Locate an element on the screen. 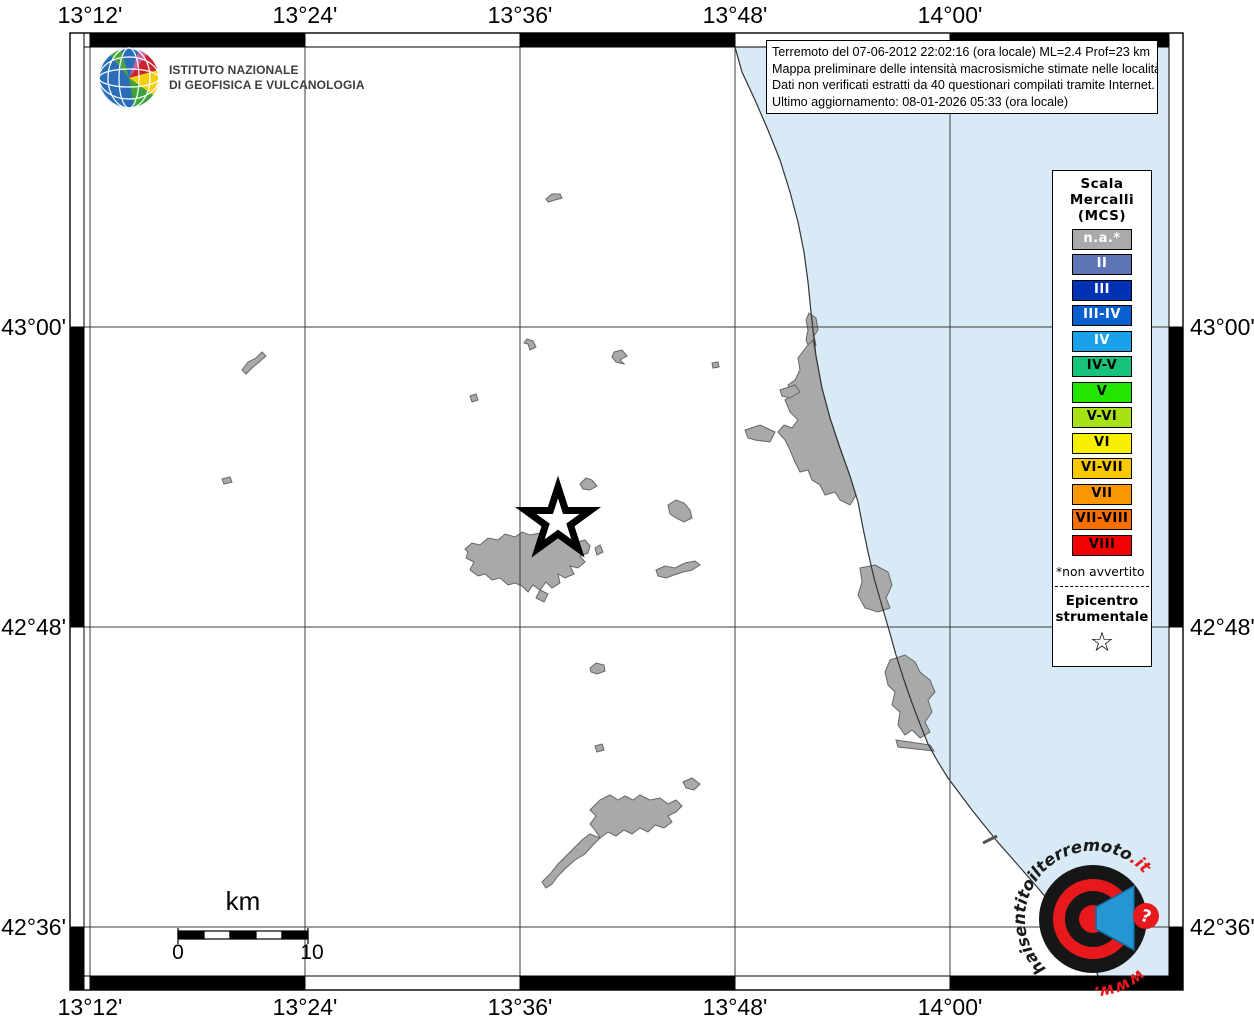  axis-label-right: 43°00' is located at coordinates (1222, 327).